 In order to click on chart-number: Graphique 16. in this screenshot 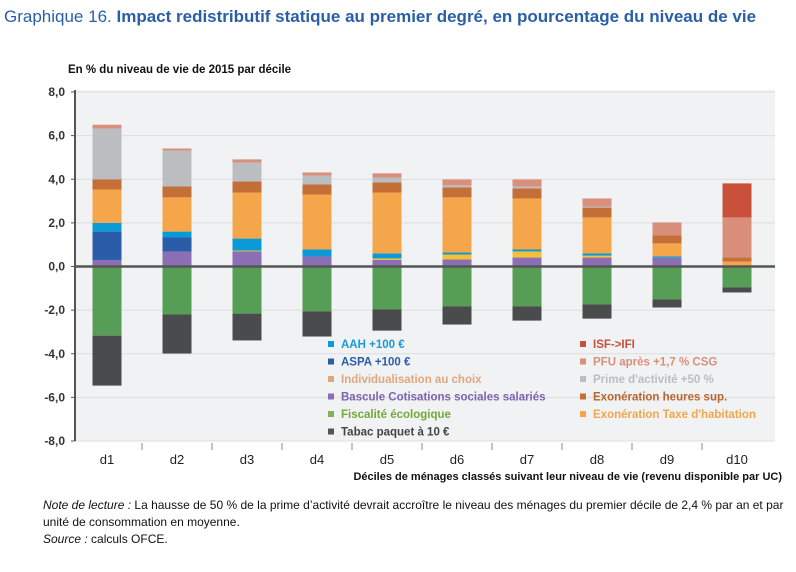, I will do `click(58, 16)`.